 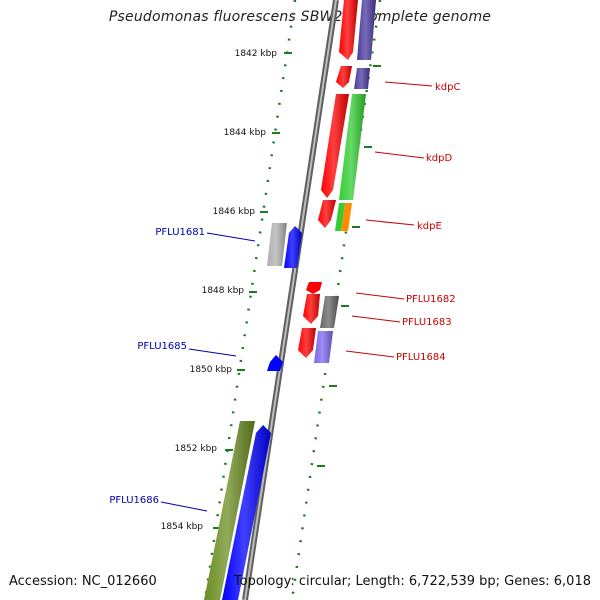 What do you see at coordinates (340, 217) in the screenshot?
I see `gene-green-kdpe` at bounding box center [340, 217].